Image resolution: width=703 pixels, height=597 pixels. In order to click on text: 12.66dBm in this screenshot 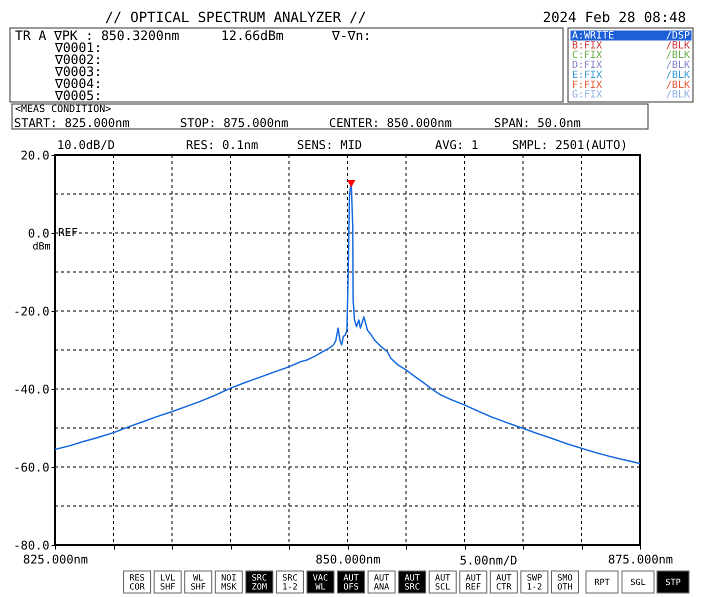, I will do `click(252, 36)`.